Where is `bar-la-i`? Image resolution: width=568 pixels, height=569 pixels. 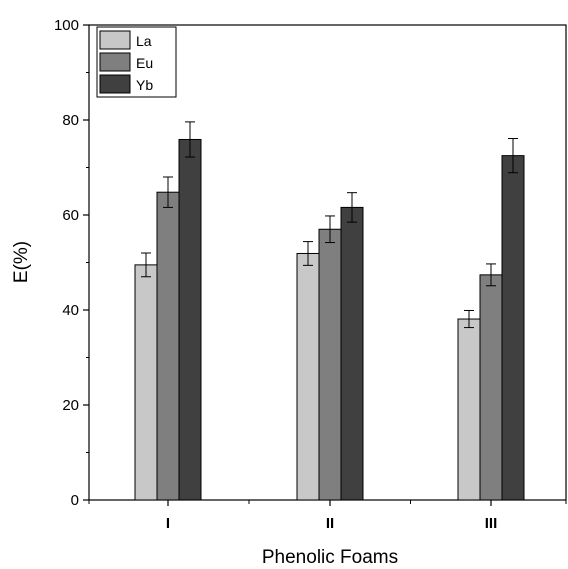
bar-la-i is located at coordinates (146, 382).